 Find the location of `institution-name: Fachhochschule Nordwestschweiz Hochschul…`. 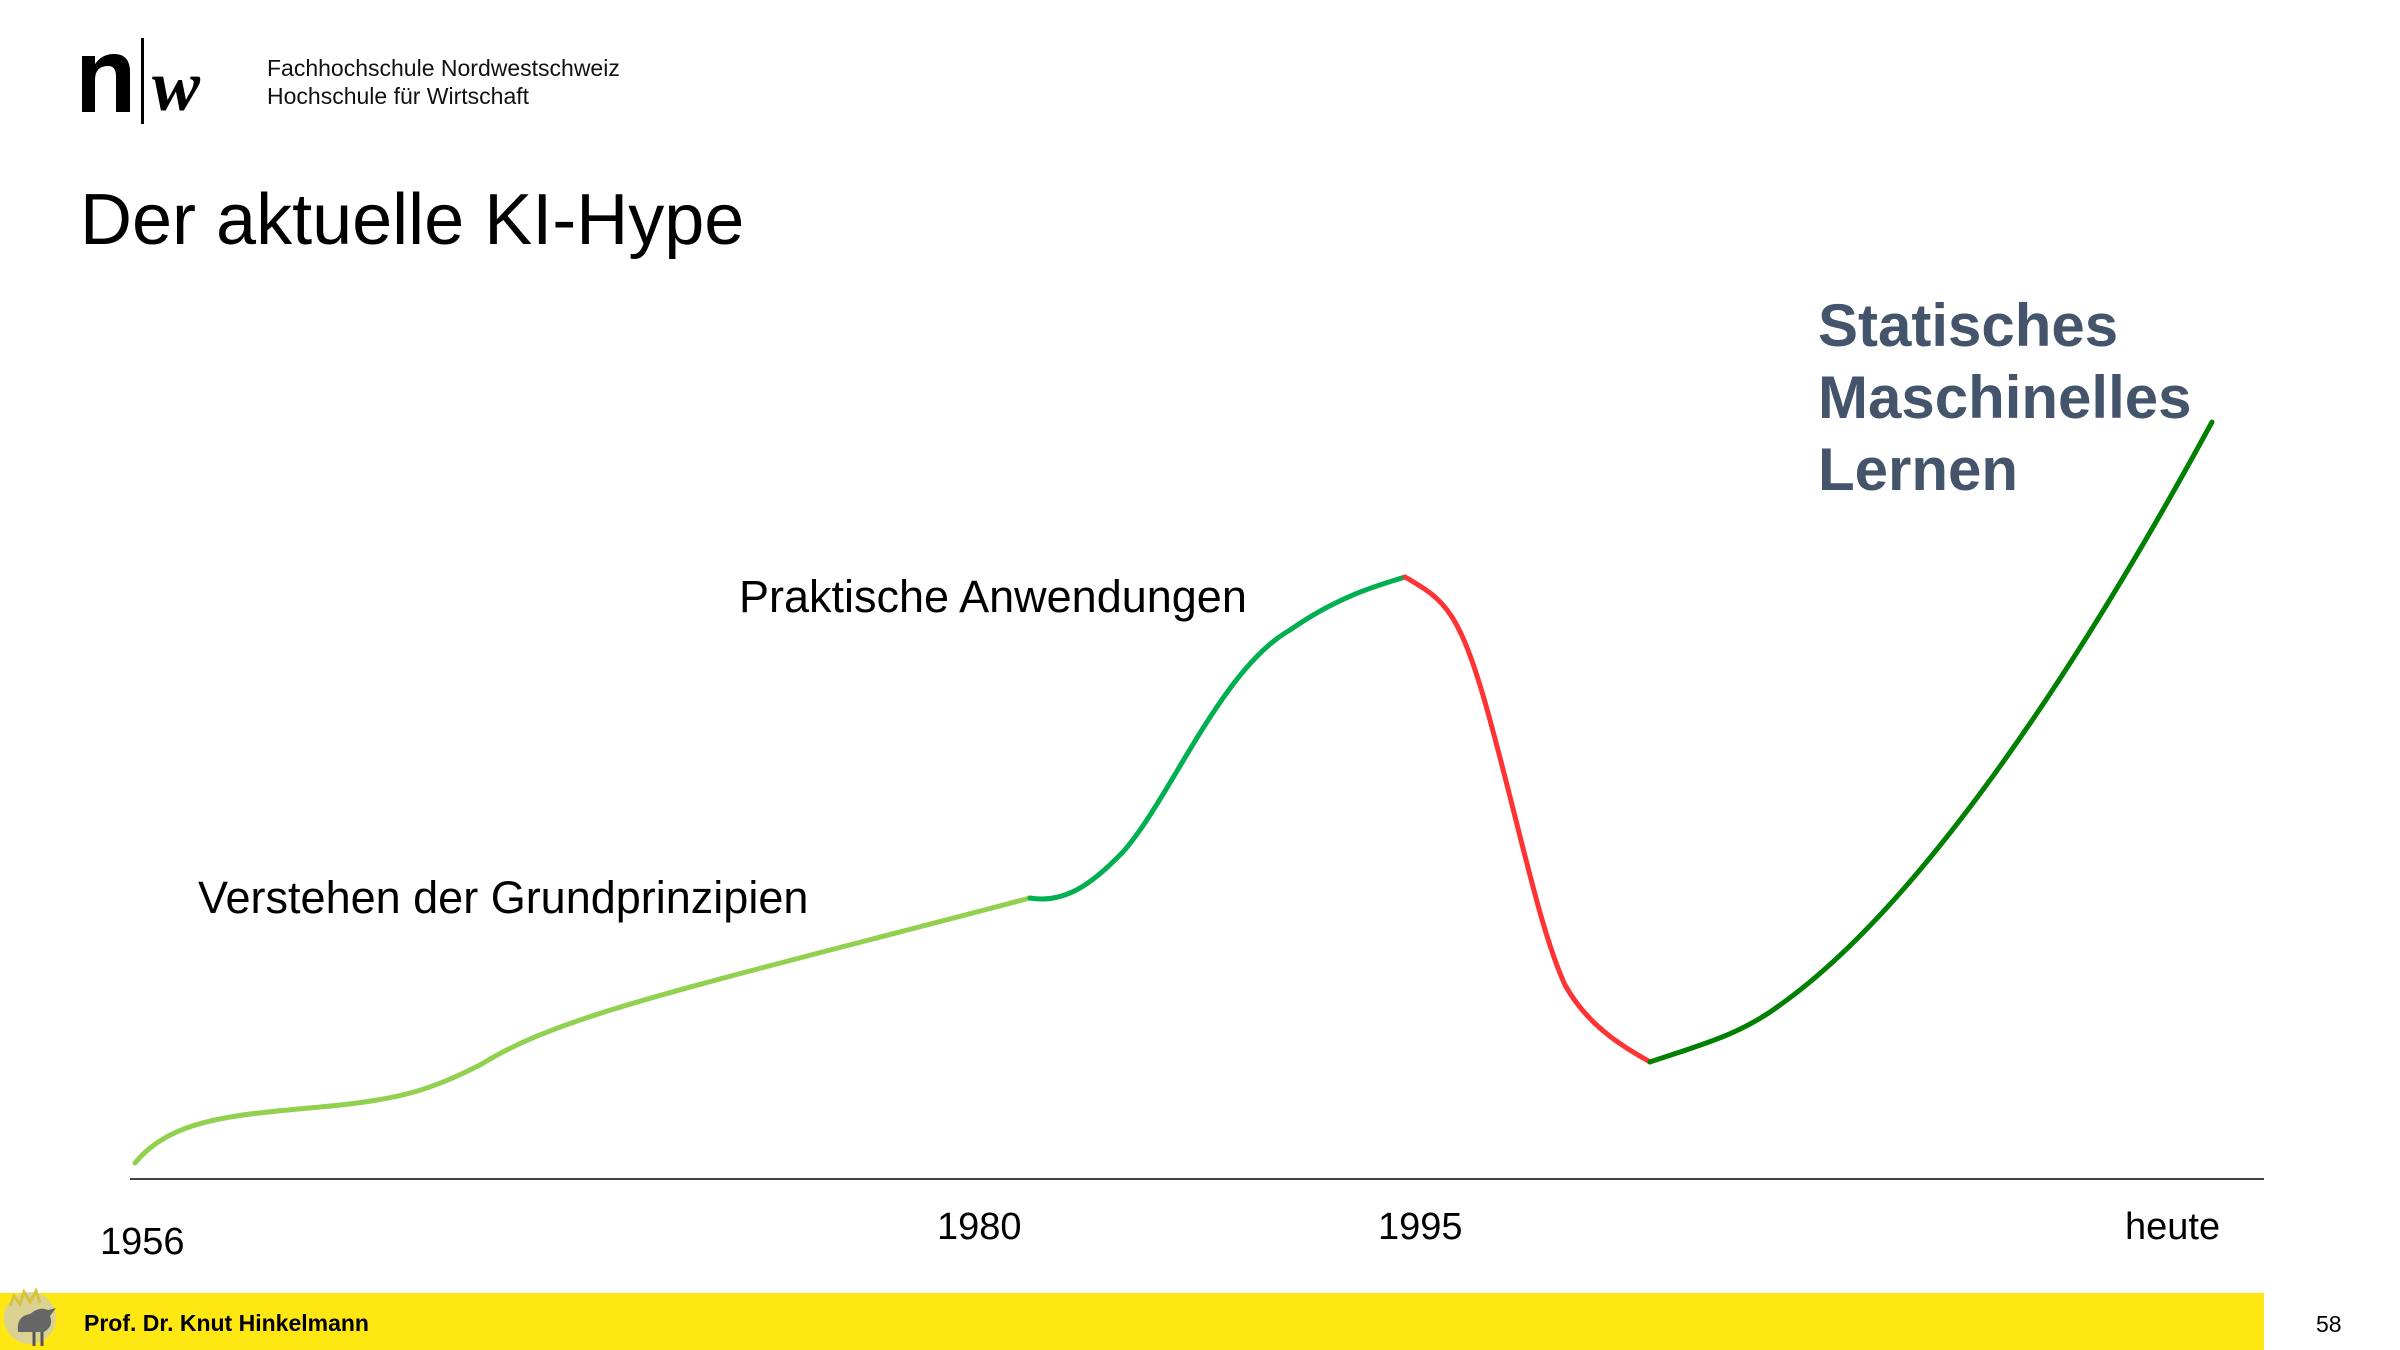

institution-name: Fachhochschule Nordwestschweiz Hochschul… is located at coordinates (443, 82).